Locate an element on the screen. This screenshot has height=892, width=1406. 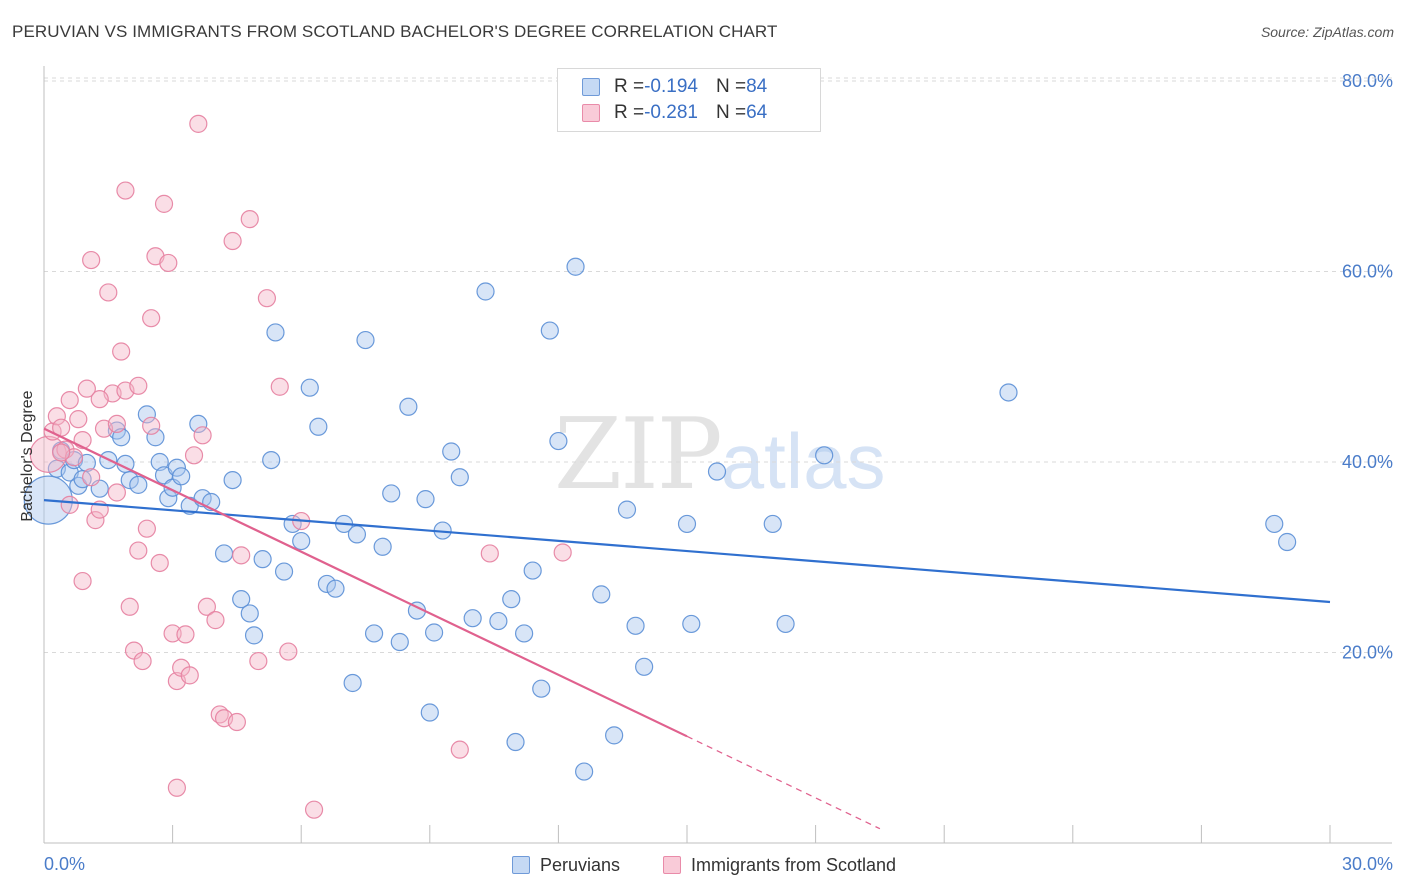
y-axis-label: Bachelor's Degree is located at coordinates (27, 456).